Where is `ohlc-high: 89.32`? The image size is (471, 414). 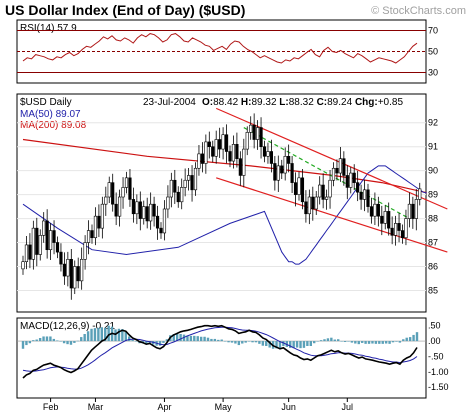 ohlc-high: 89.32 is located at coordinates (263, 102).